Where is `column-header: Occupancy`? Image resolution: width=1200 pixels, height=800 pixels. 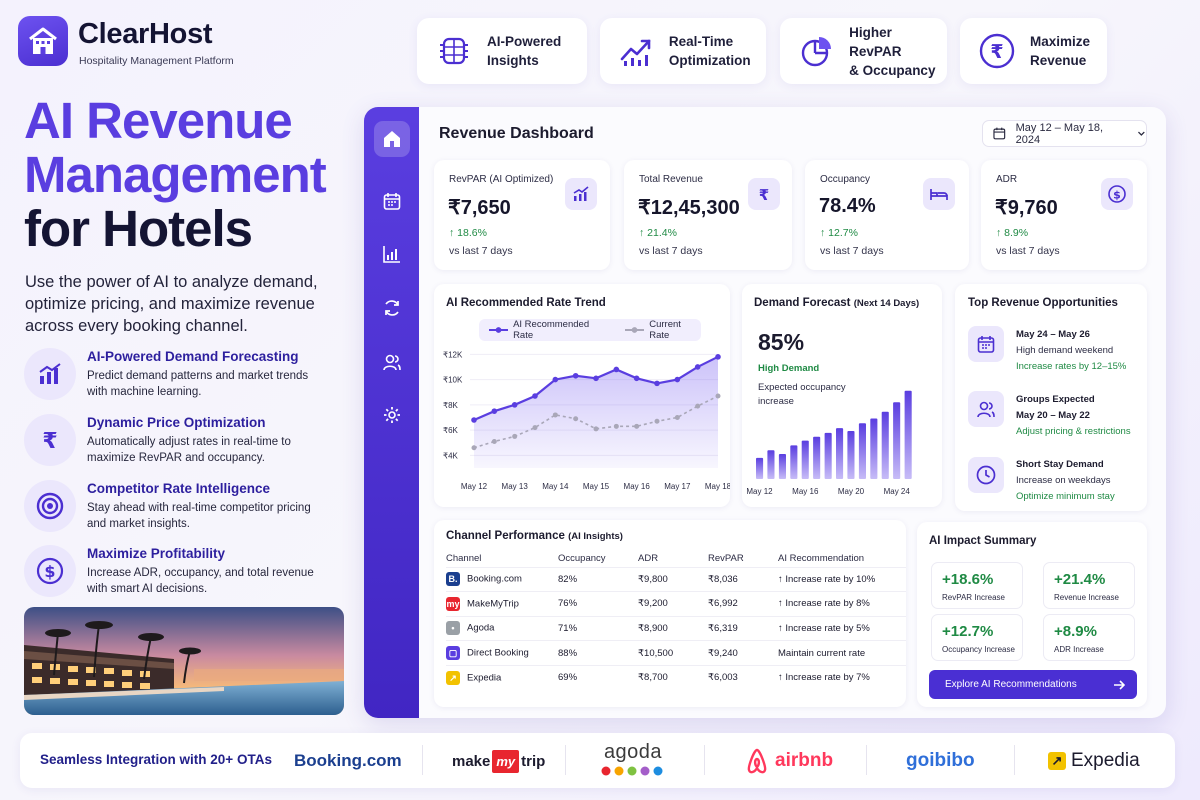
column-header: Occupancy is located at coordinates (582, 559).